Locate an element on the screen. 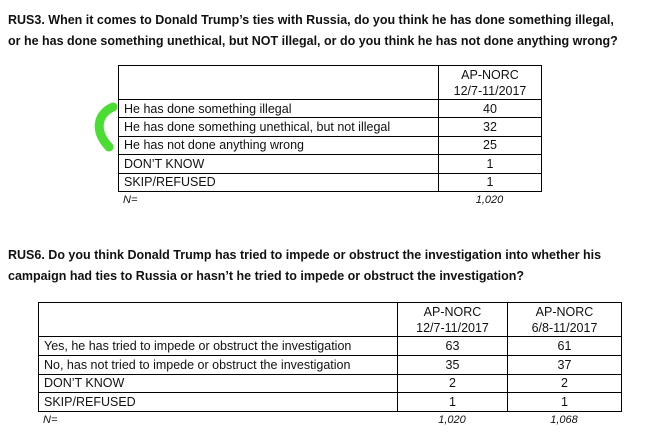 Image resolution: width=657 pixels, height=434 pixels. row-label: He has done something illegal is located at coordinates (278, 108).